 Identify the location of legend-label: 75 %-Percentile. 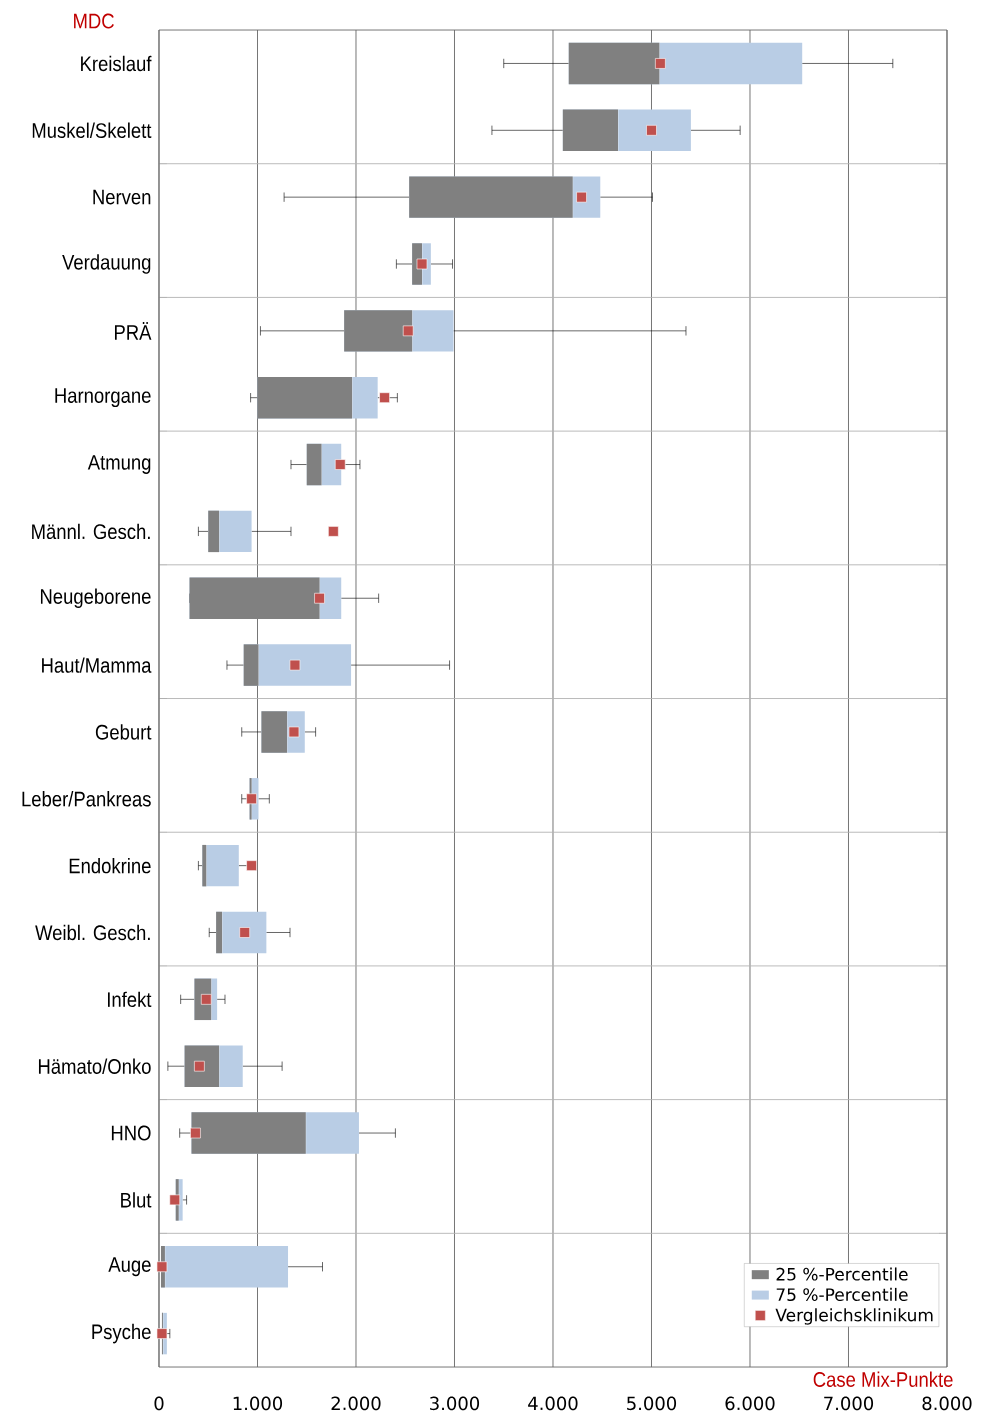
(842, 1294).